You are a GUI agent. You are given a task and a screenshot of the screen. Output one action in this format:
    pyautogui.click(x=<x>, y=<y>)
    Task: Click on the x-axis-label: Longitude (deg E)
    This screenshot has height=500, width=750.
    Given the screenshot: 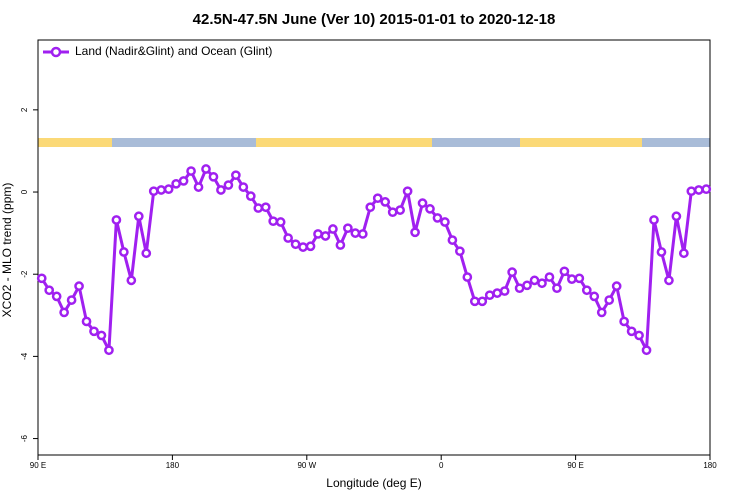 What is the action you would take?
    pyautogui.click(x=373, y=483)
    